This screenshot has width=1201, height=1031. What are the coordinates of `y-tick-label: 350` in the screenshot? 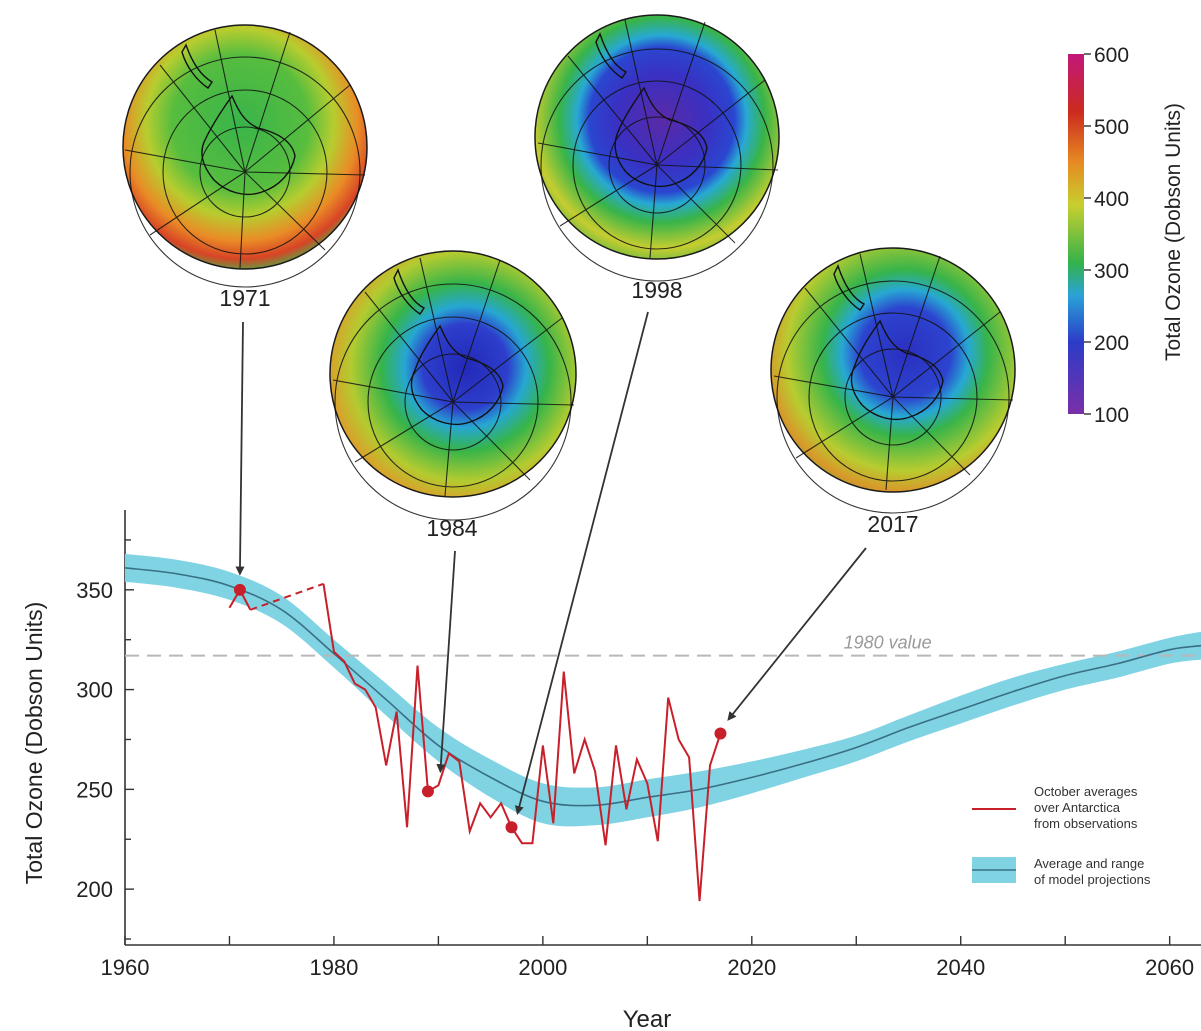 It's located at (94, 590).